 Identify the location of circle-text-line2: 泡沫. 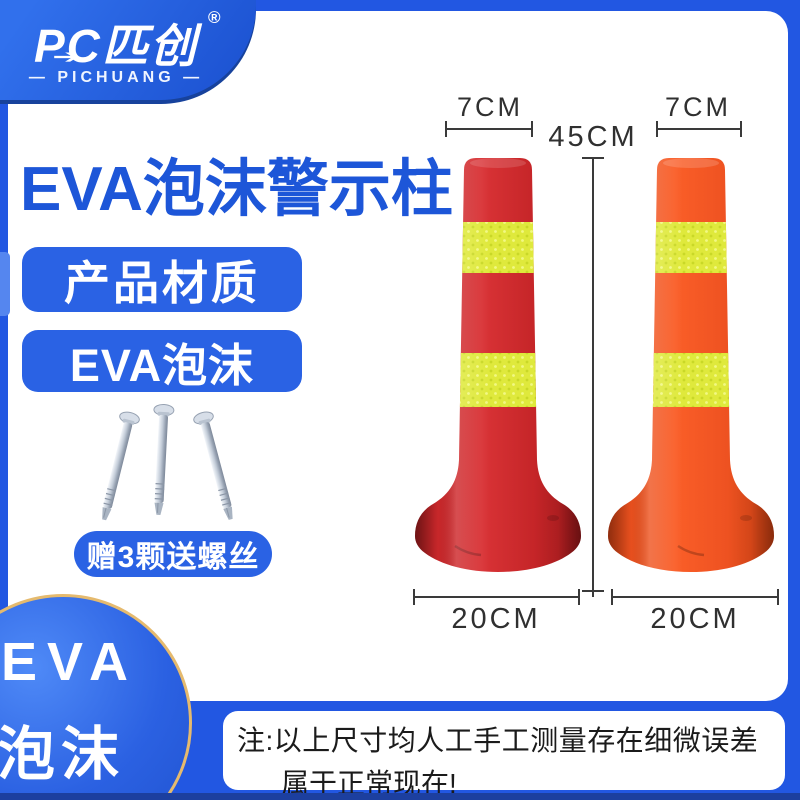
(63, 754).